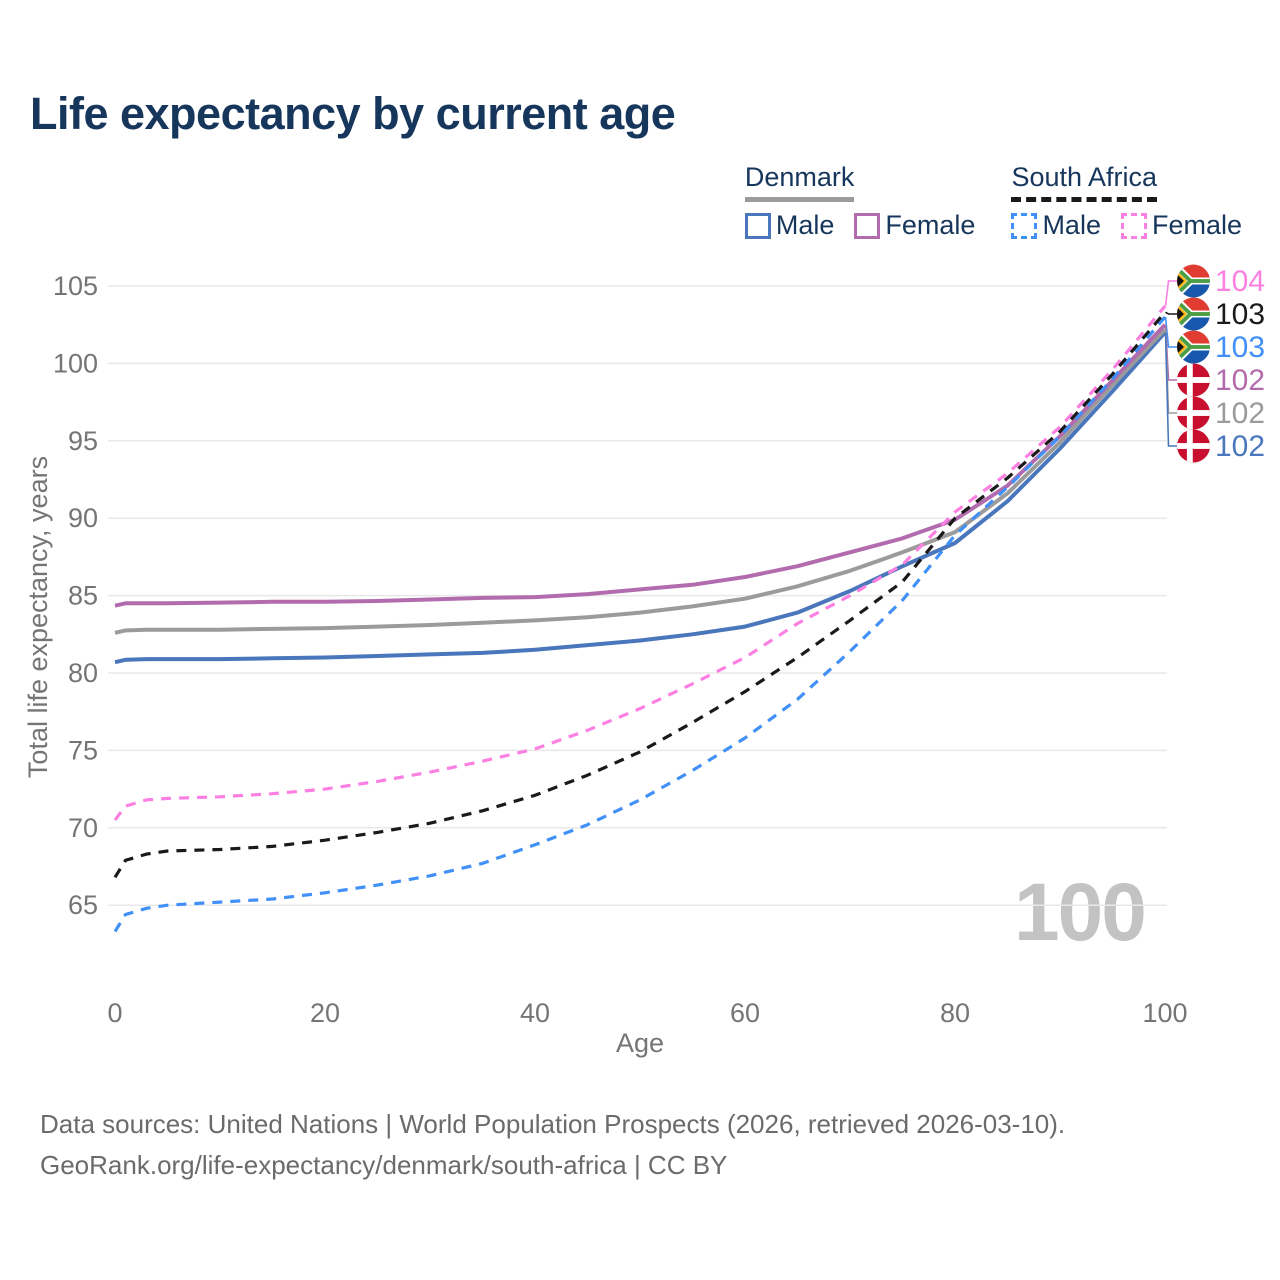  What do you see at coordinates (1080, 912) in the screenshot?
I see `watermark-age-100: 100` at bounding box center [1080, 912].